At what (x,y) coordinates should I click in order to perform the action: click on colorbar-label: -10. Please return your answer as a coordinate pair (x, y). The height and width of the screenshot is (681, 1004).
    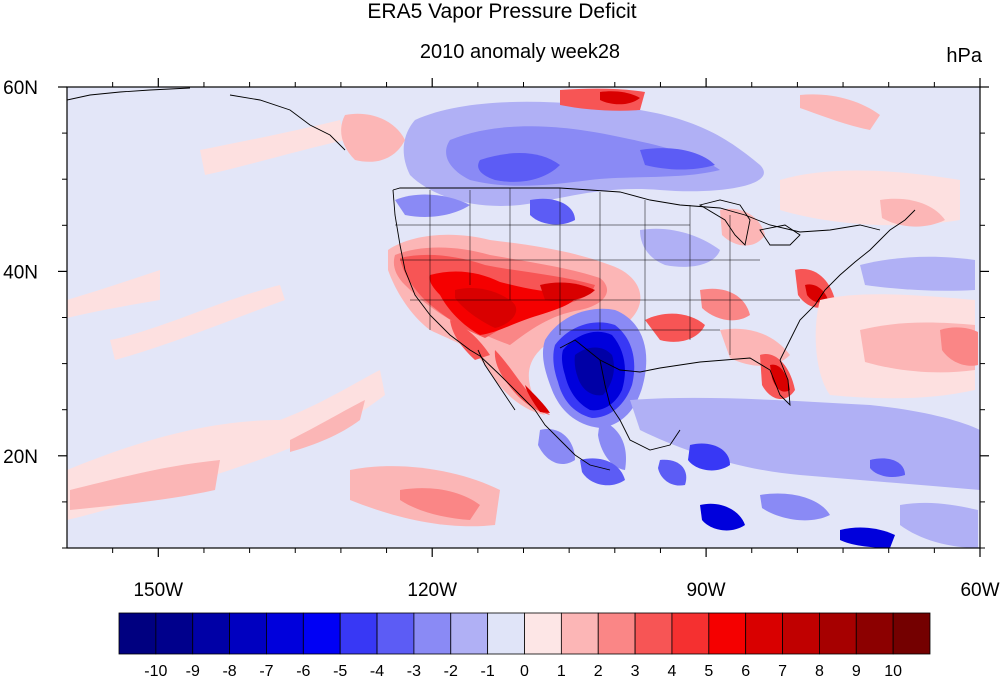
    Looking at the image, I should click on (155, 671).